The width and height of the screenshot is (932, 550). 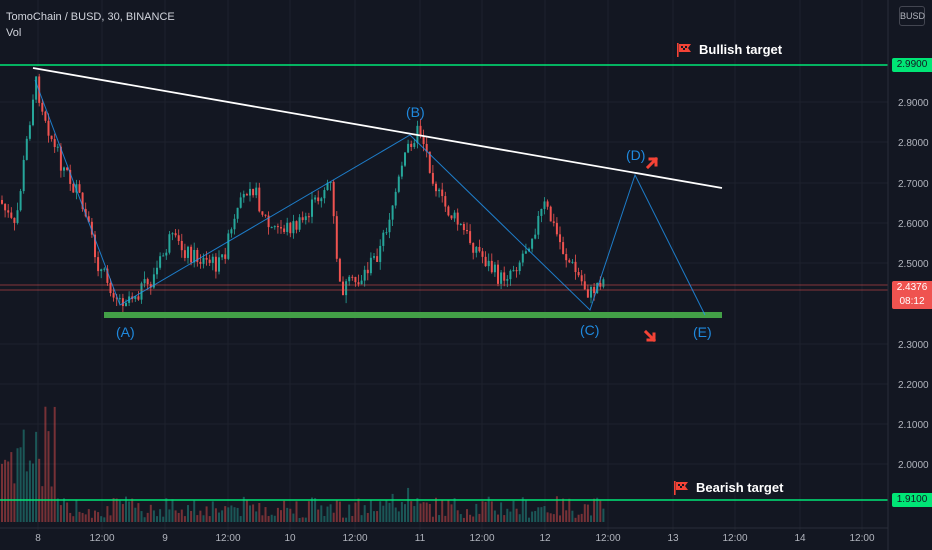 I want to click on volume-indicator-label: Vol, so click(x=14, y=33).